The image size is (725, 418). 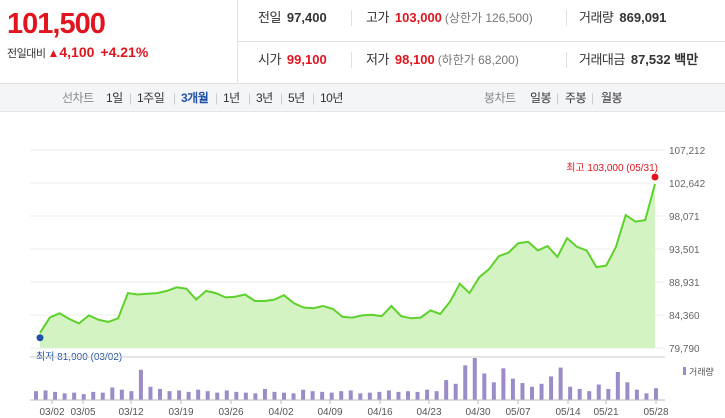 What do you see at coordinates (40, 338) in the screenshot?
I see `low-point` at bounding box center [40, 338].